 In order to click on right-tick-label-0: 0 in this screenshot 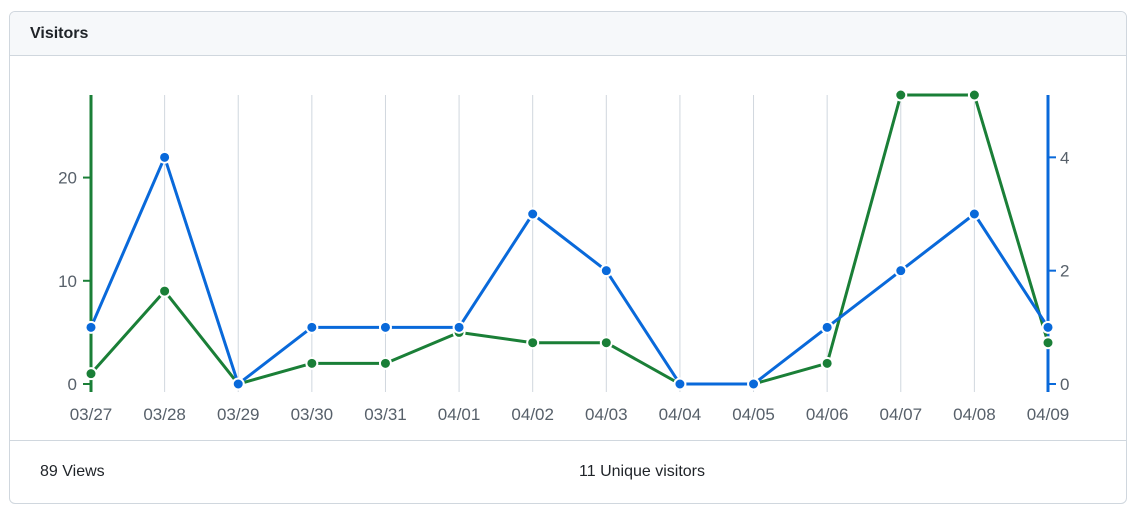, I will do `click(1064, 384)`.